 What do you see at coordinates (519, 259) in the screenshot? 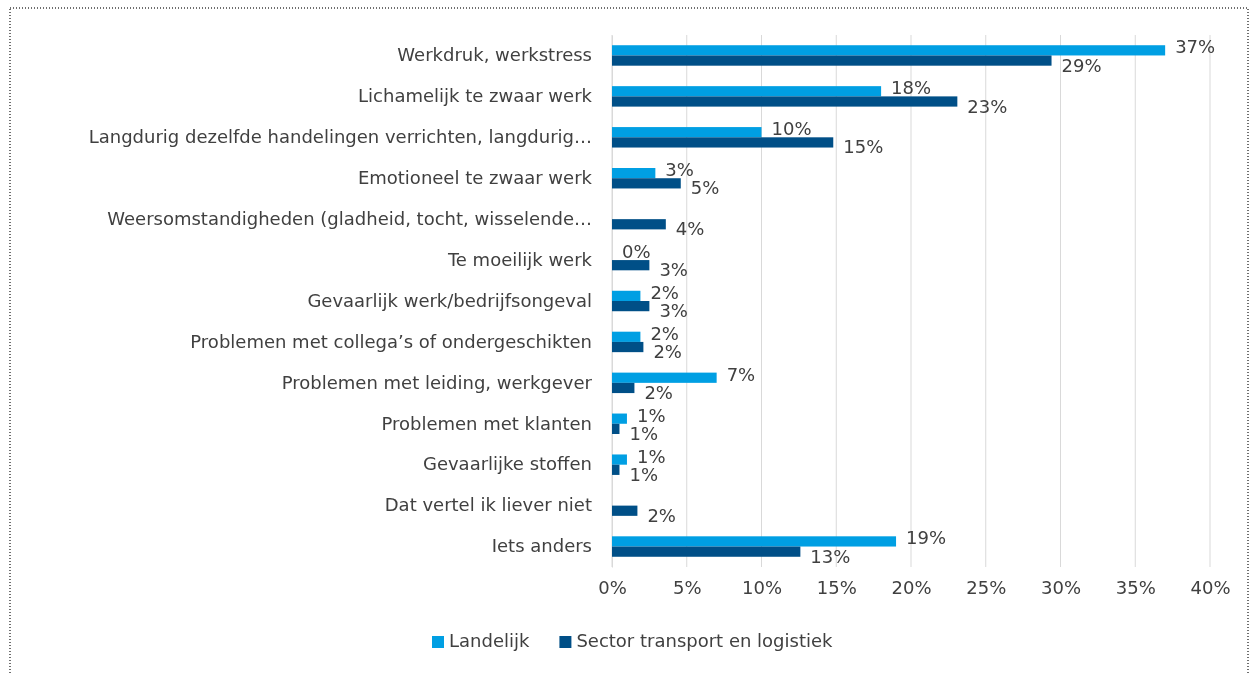
I see `y-tick-label: Te moeilijk werk` at bounding box center [519, 259].